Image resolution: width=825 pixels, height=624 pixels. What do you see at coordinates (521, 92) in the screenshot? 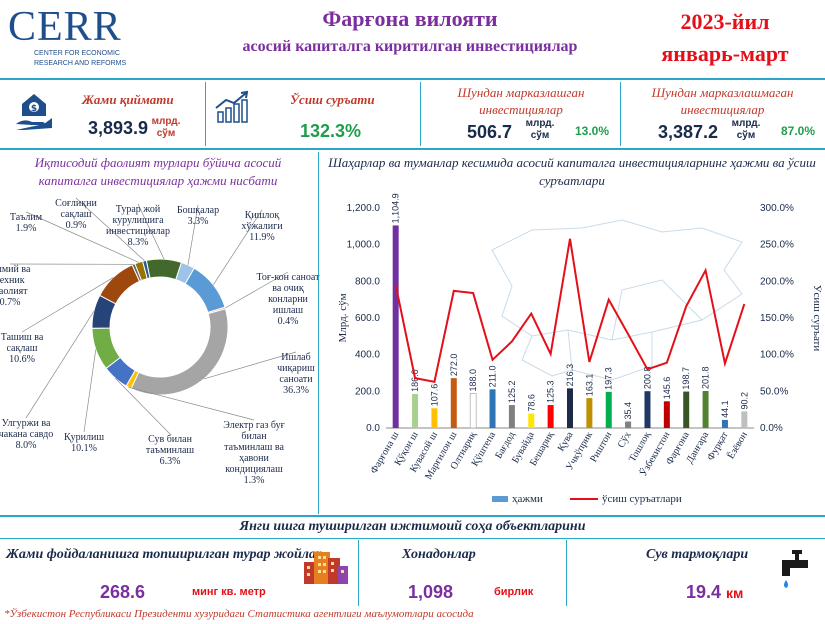
I see `centralized-label-1: Шундан марказлашган` at bounding box center [521, 92].